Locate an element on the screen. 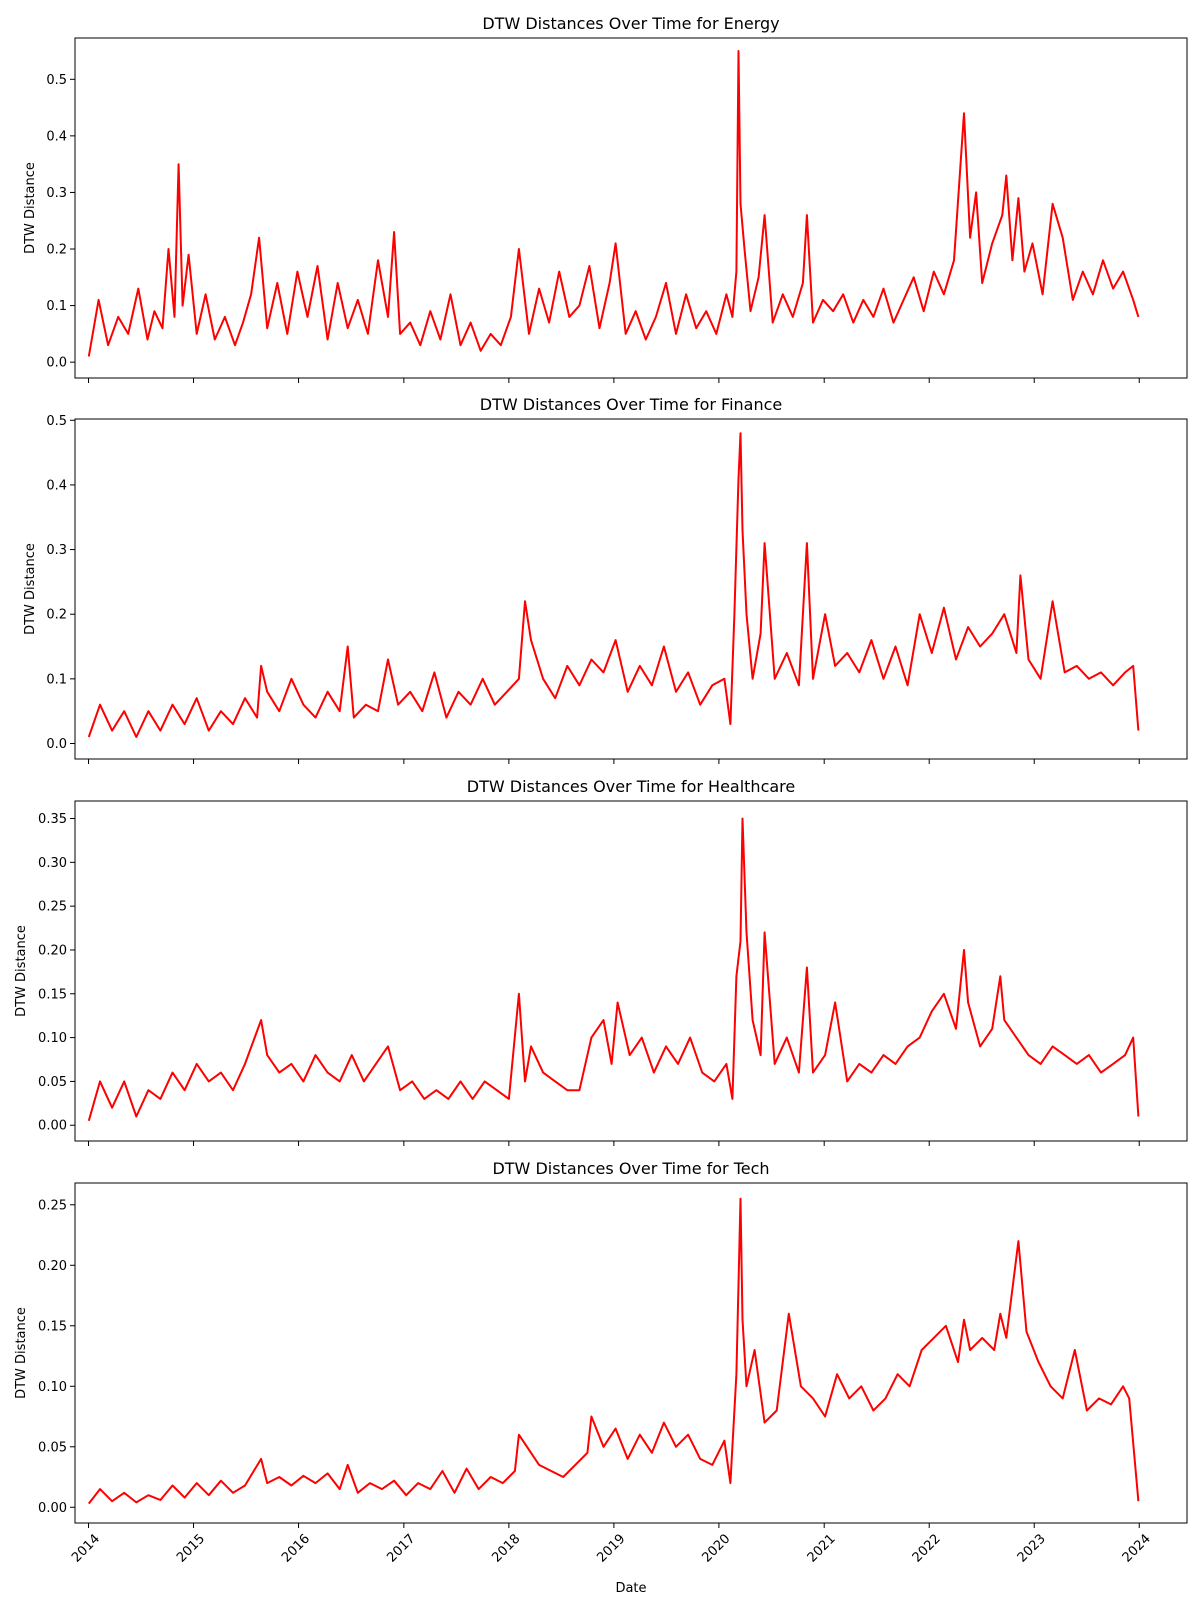  y-tick-label: 0.35 is located at coordinates (52, 819).